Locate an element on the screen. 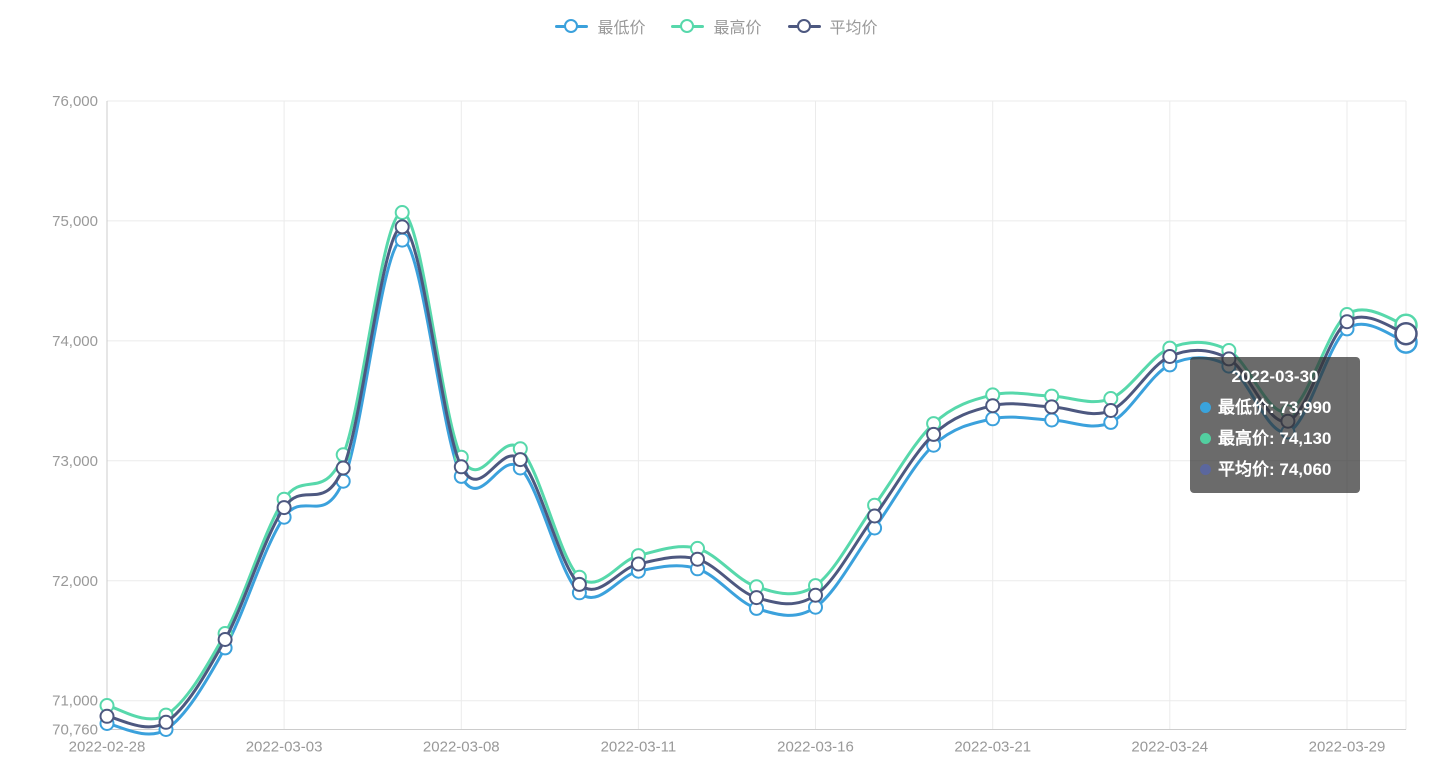 The image size is (1433, 769). legend-item-min-price: 最低价 is located at coordinates (600, 26).